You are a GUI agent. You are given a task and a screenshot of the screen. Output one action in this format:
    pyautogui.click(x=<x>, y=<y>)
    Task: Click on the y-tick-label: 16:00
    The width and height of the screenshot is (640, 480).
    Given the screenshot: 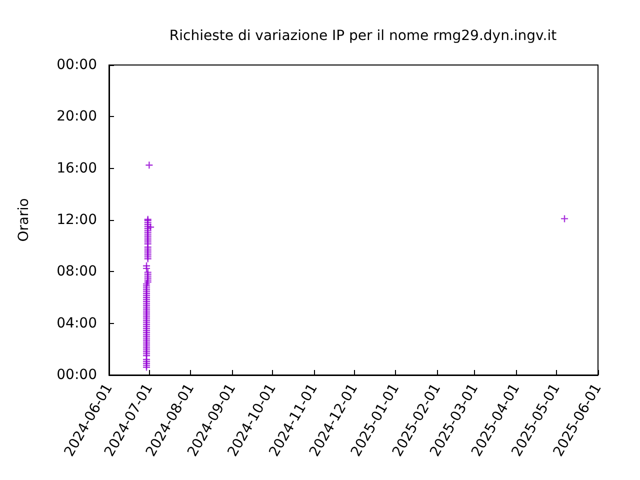 What is the action you would take?
    pyautogui.click(x=76, y=168)
    